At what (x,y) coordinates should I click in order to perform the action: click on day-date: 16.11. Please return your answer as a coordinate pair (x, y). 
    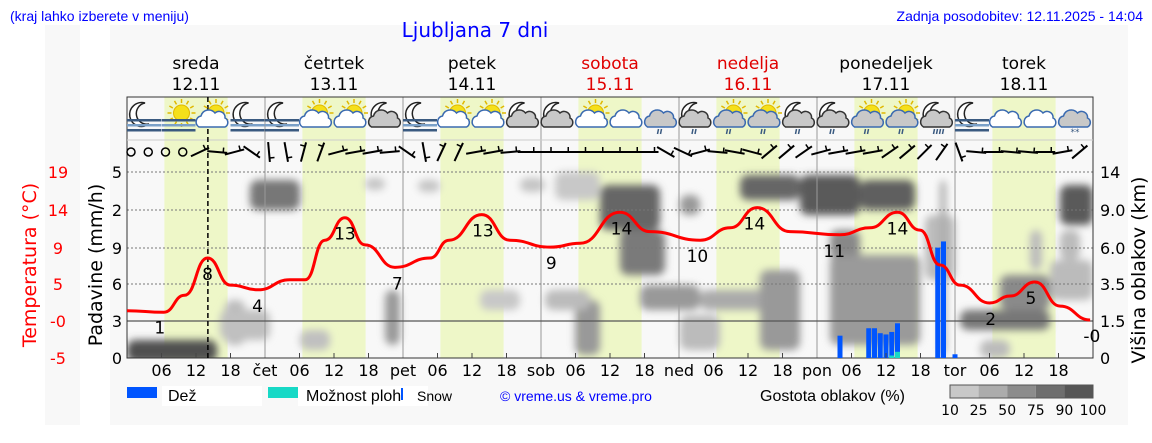
    Looking at the image, I should click on (748, 85).